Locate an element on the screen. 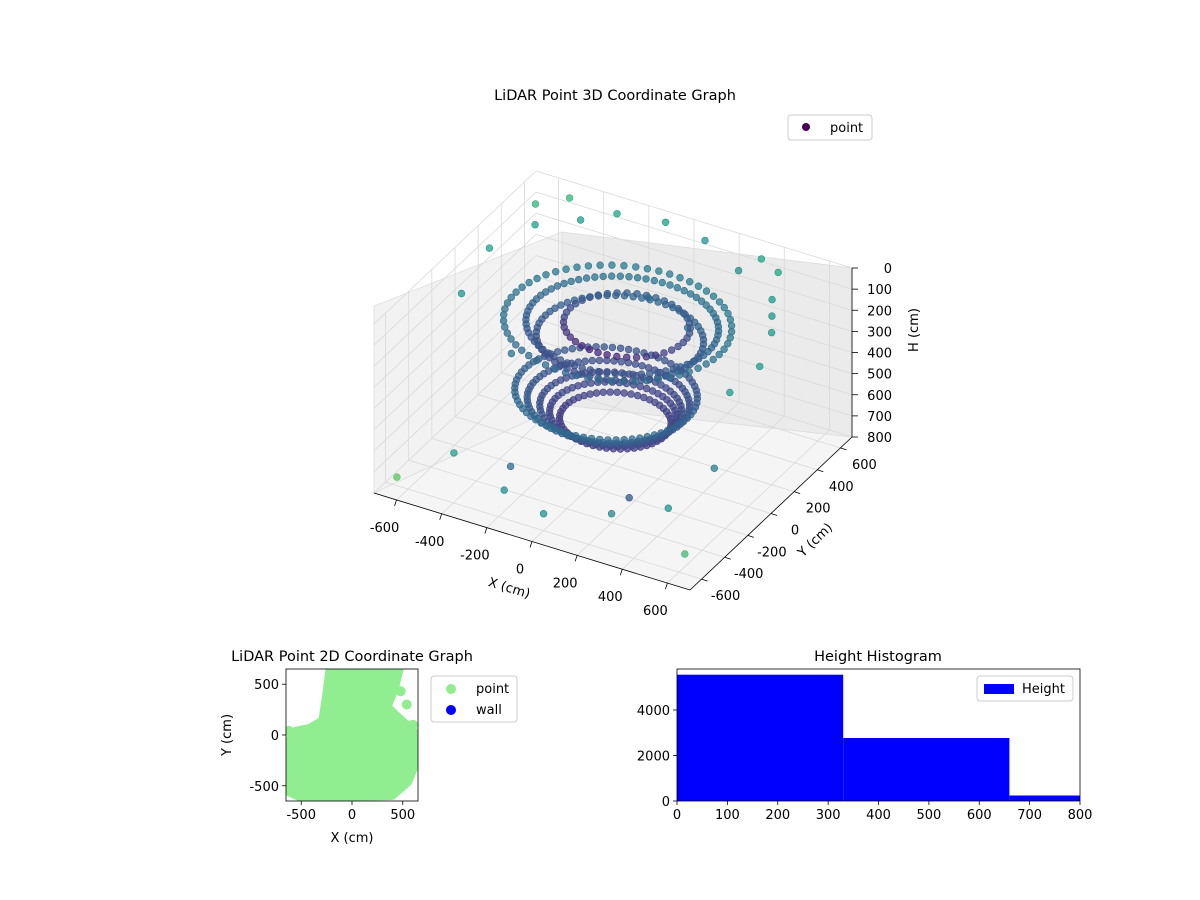 The image size is (1200, 900). y-tick-mark-3d is located at coordinates (820, 471).